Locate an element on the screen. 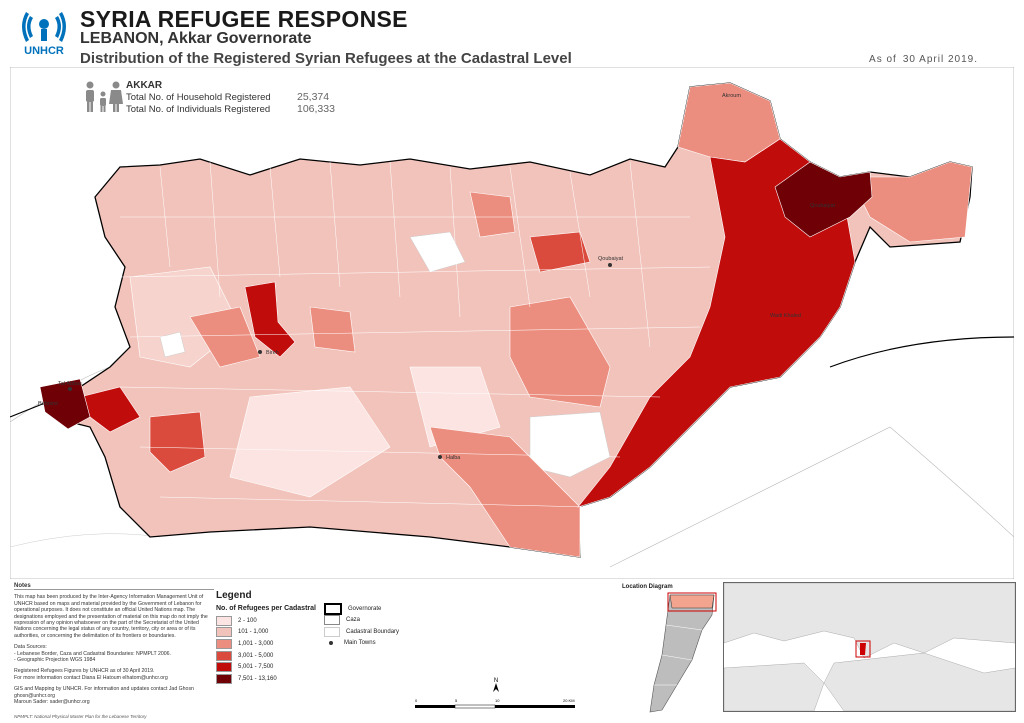 The image size is (1024, 723). legend-class-6: 7,501 - 13,160 is located at coordinates (270, 679).